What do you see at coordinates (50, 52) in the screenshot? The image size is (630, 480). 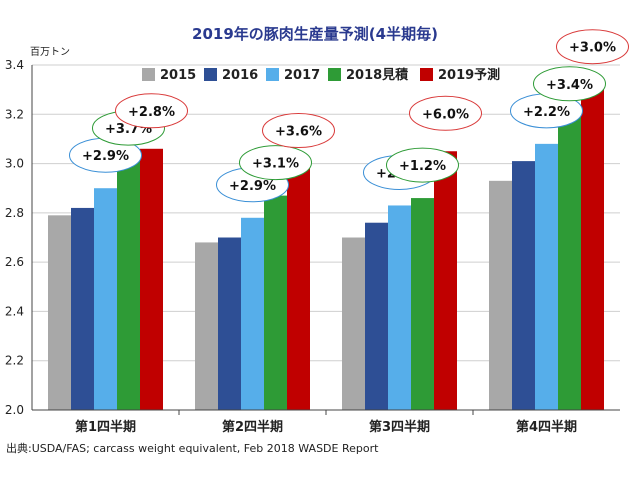 I see `y-axis-unit-label: 百万トン` at bounding box center [50, 52].